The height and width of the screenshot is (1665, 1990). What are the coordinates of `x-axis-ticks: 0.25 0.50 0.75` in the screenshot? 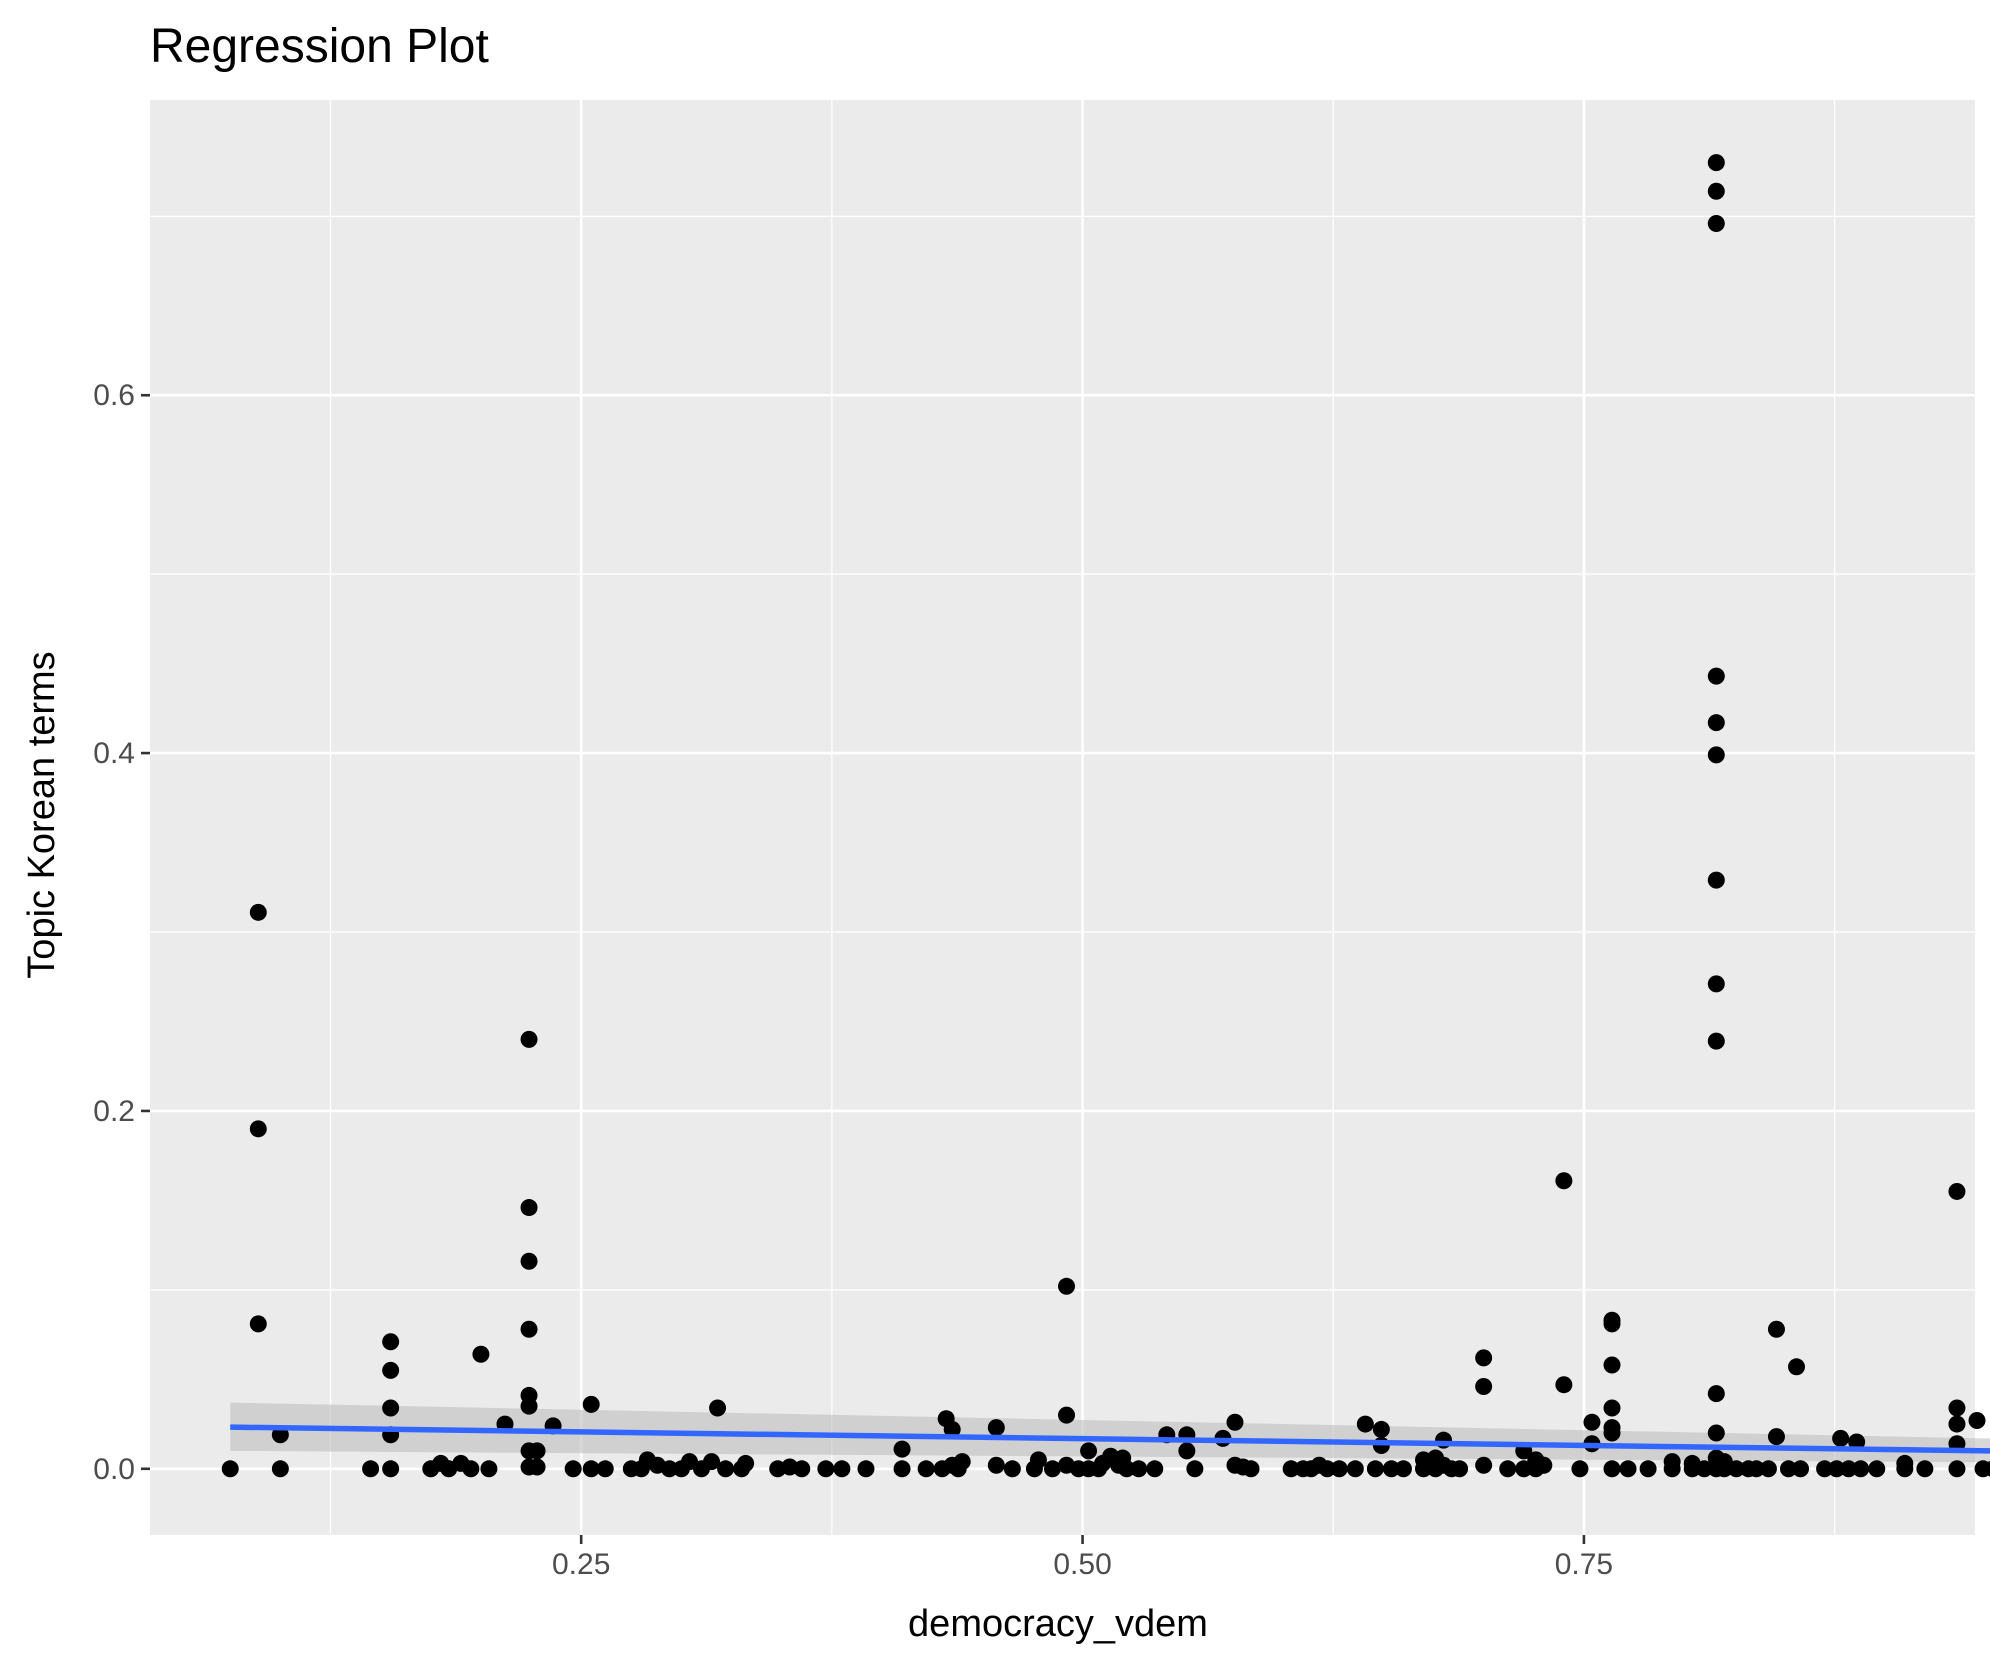 It's located at (1082, 1558).